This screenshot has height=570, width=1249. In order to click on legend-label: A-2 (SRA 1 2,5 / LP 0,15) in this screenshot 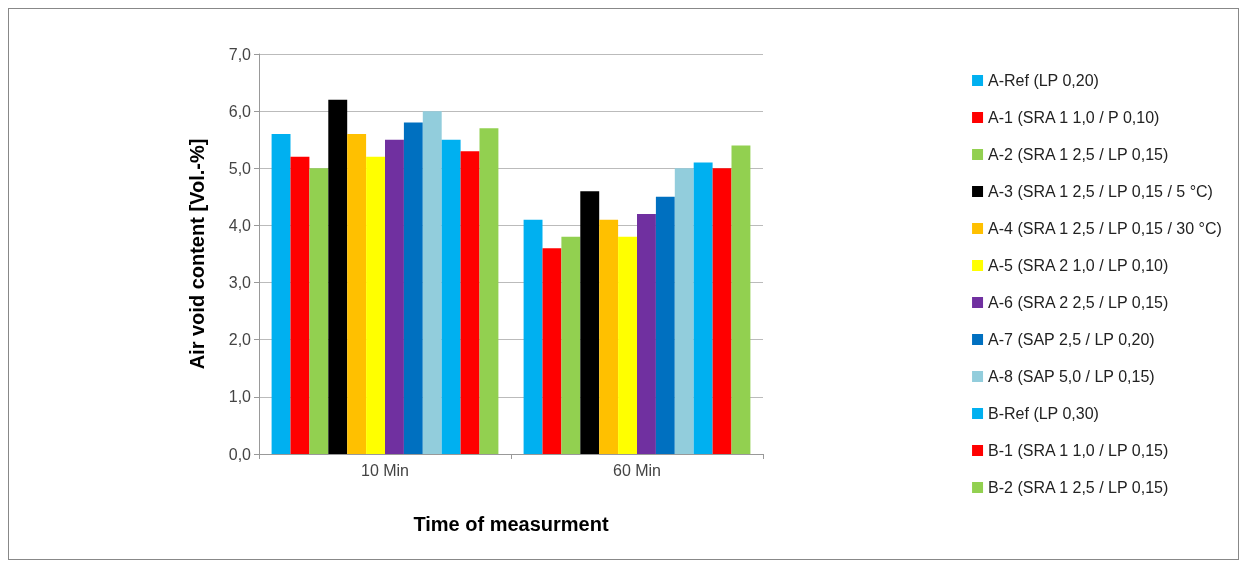, I will do `click(1078, 154)`.